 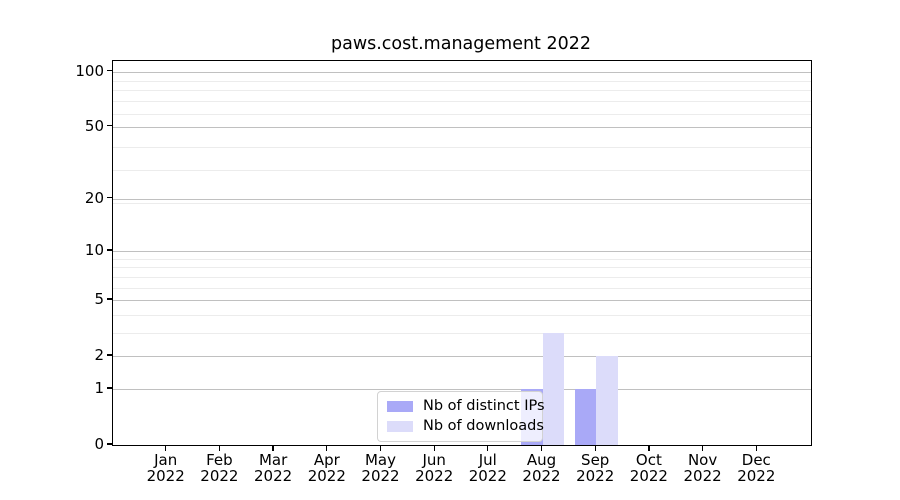 I want to click on xtick-label-may: May 2022, so click(x=381, y=468).